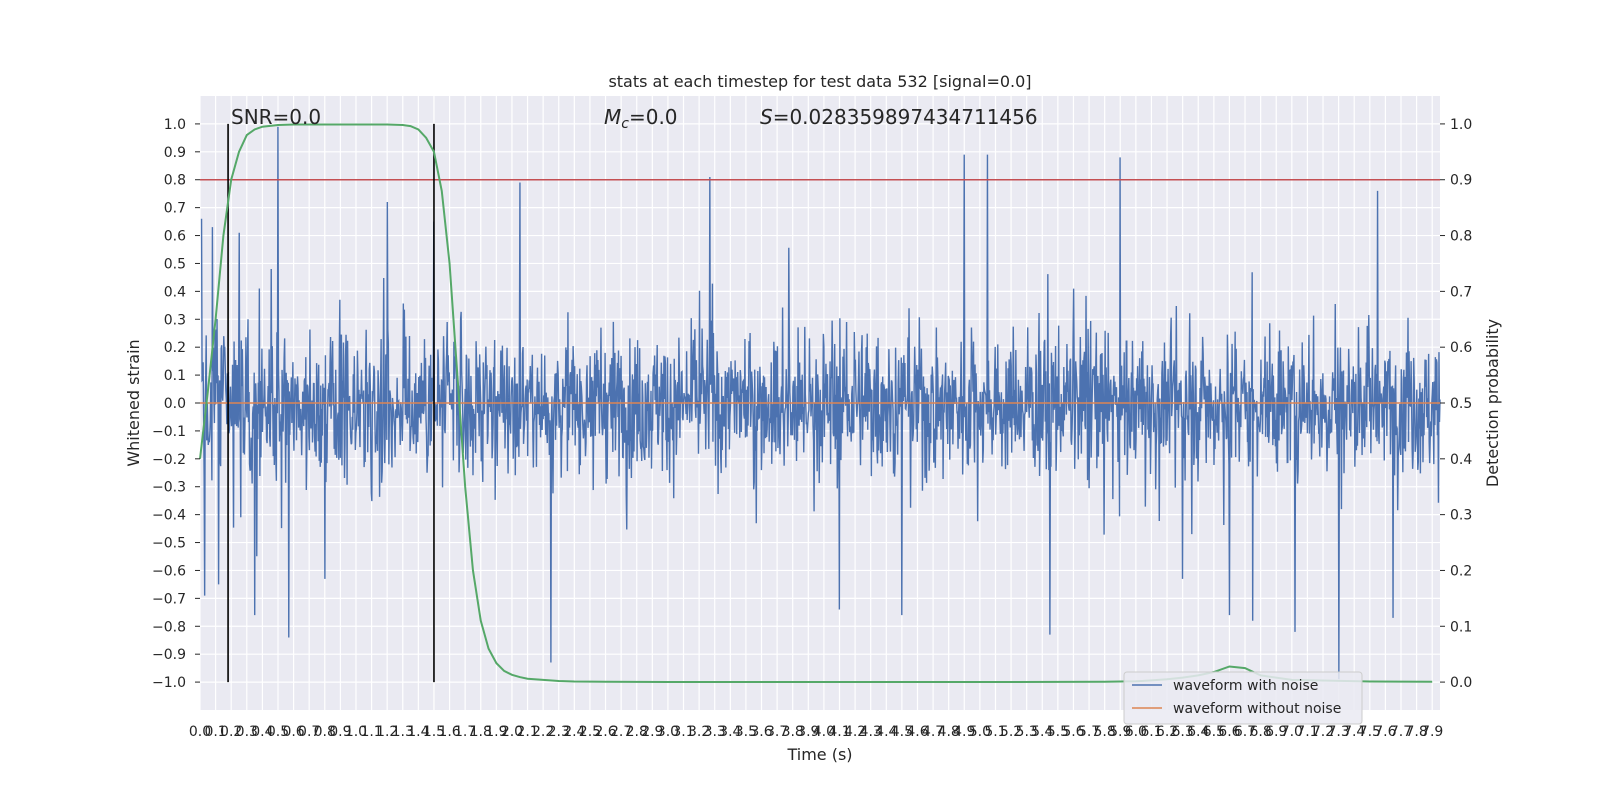 The height and width of the screenshot is (800, 1600). I want to click on xtick-label-1: 0.1, so click(215, 732).